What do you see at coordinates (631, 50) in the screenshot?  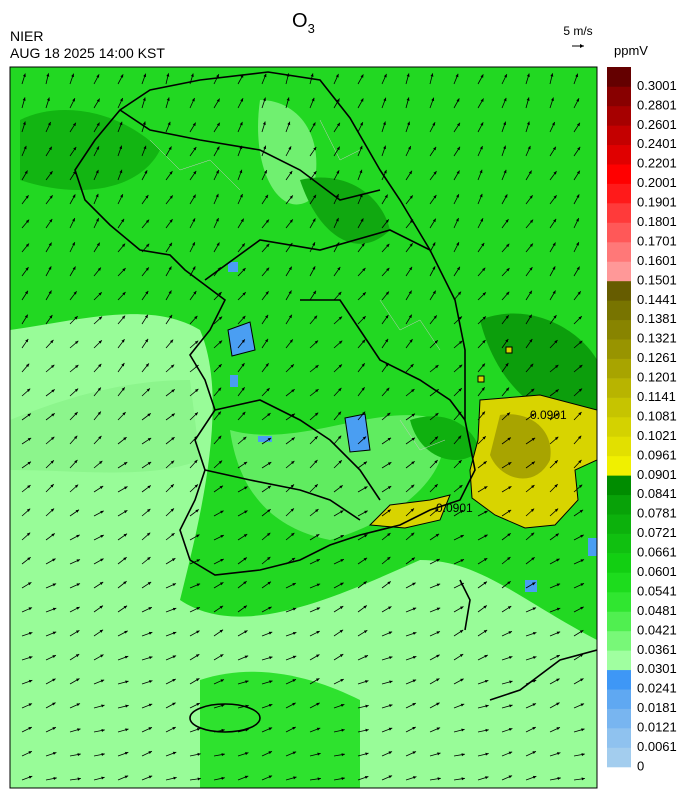 I see `legend-unit: ppmV` at bounding box center [631, 50].